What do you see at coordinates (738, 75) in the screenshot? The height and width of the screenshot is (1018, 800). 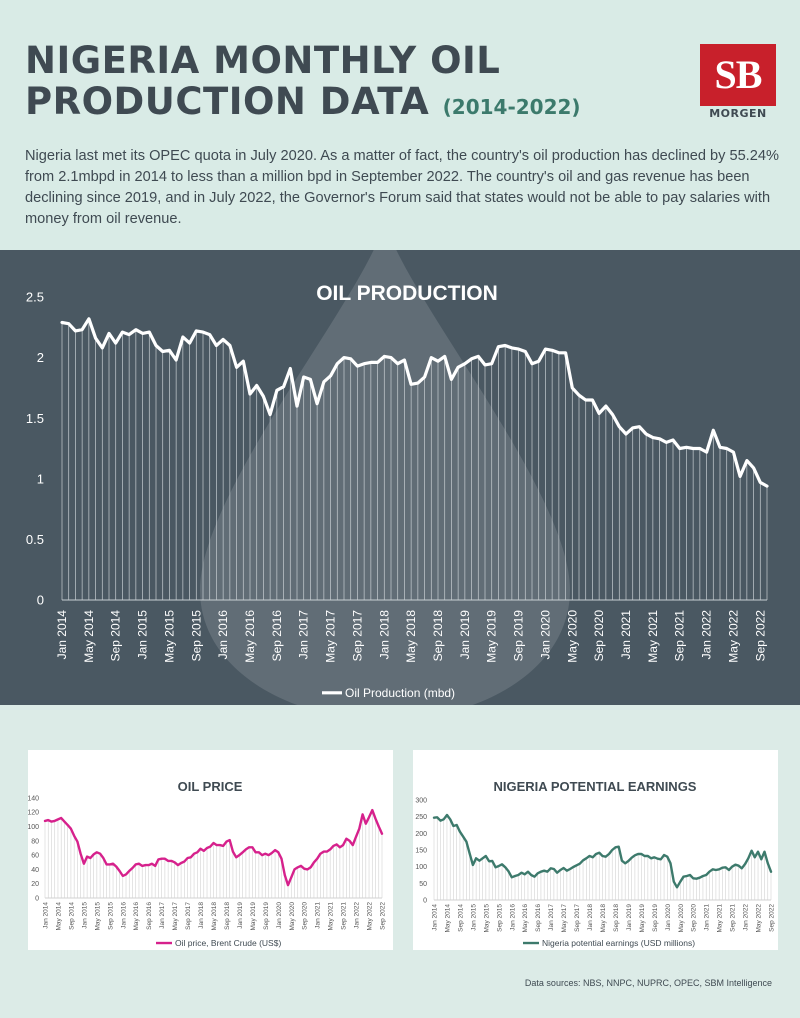 I see `logo-letters: SB` at bounding box center [738, 75].